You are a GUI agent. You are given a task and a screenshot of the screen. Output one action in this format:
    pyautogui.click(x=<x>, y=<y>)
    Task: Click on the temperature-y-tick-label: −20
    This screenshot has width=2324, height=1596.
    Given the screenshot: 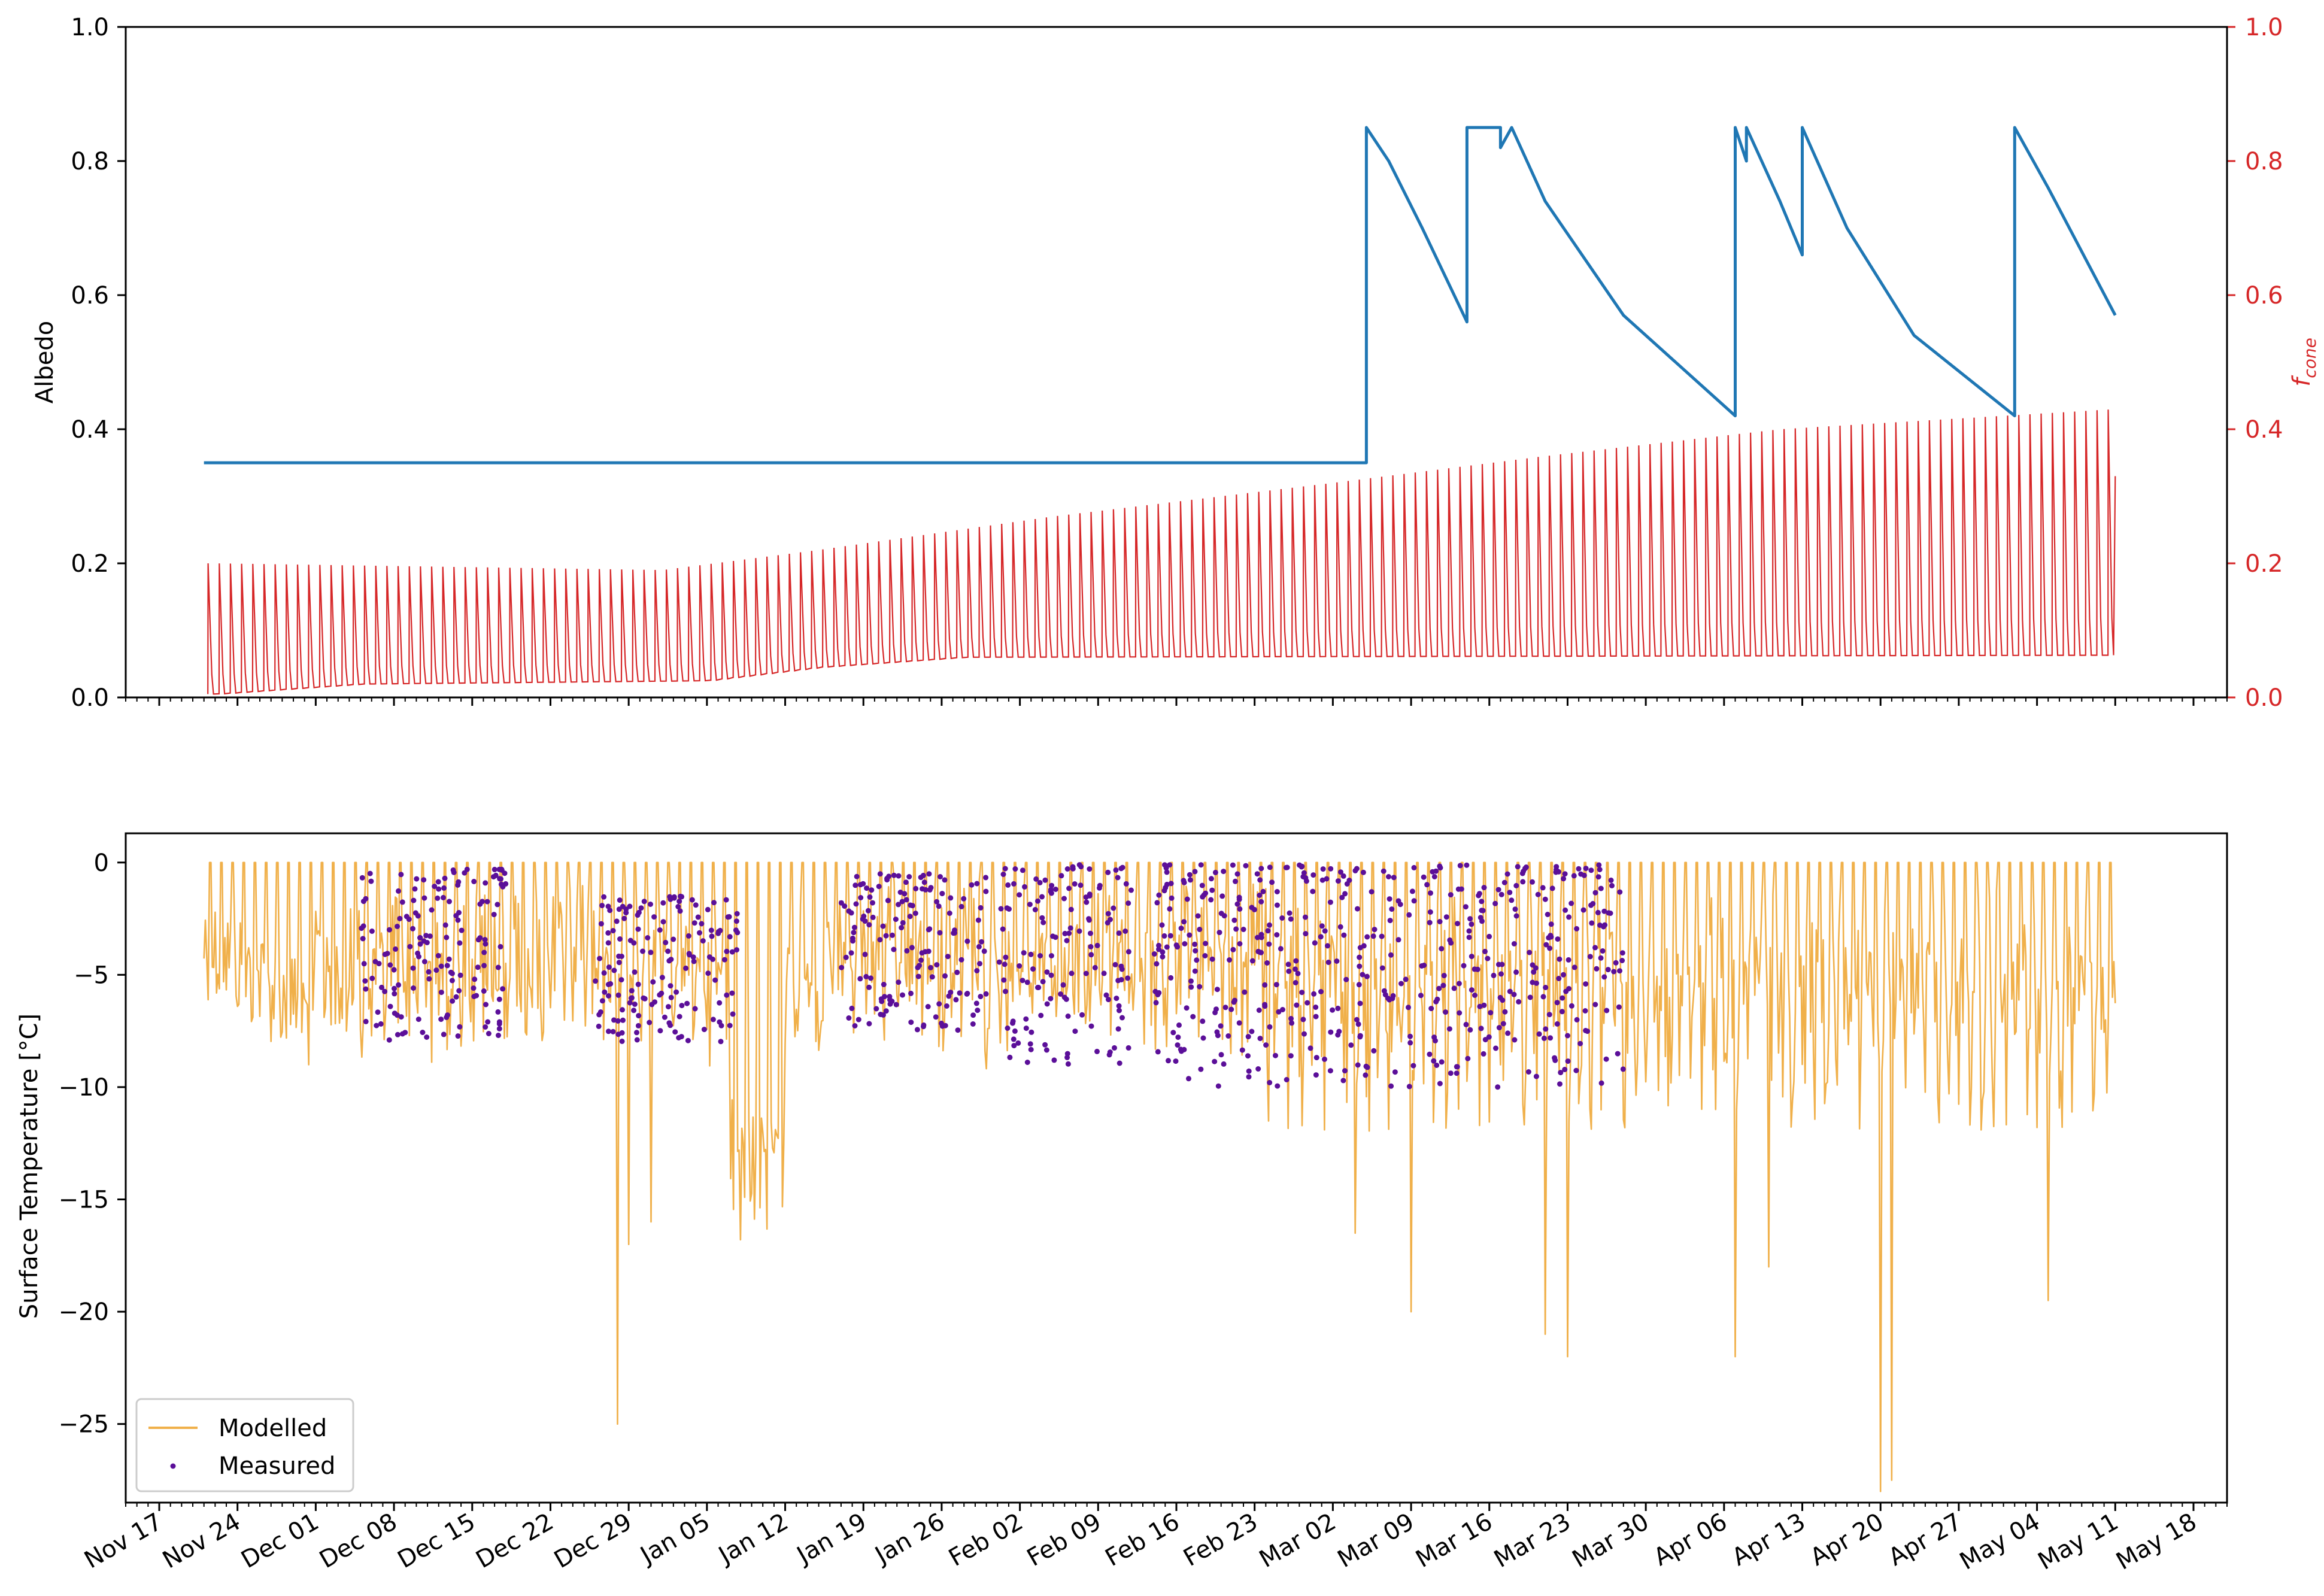 What is the action you would take?
    pyautogui.click(x=84, y=1312)
    